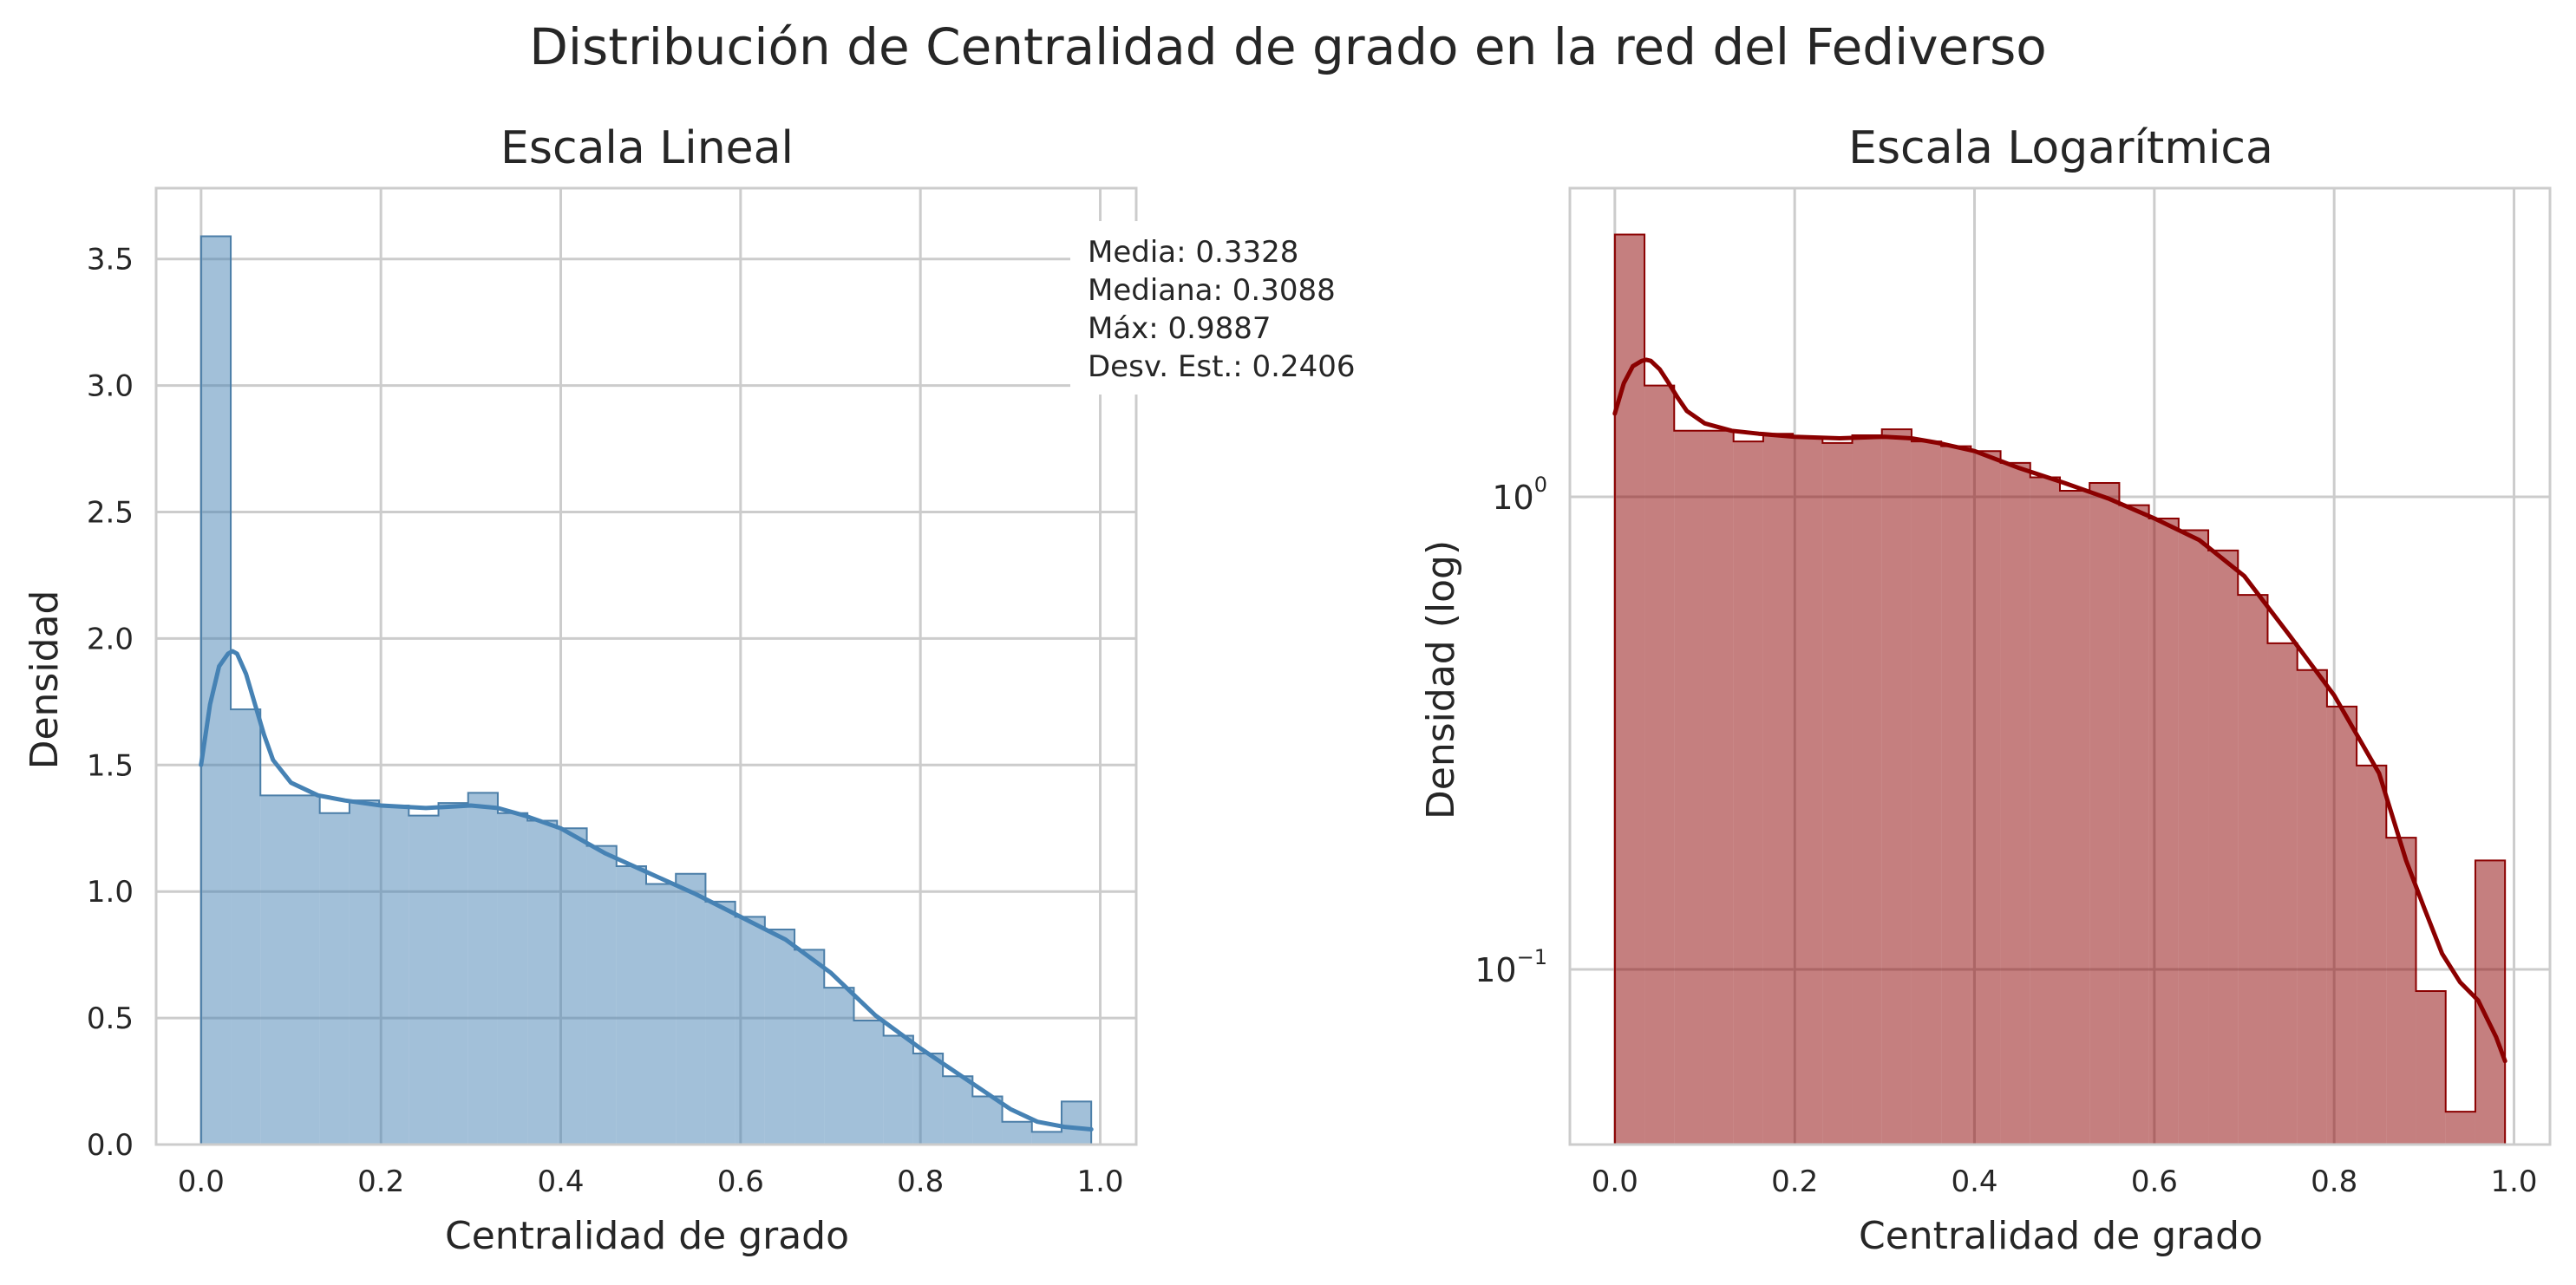  What do you see at coordinates (1221, 366) in the screenshot?
I see `stats-std: Desv. Est.: 0.2406` at bounding box center [1221, 366].